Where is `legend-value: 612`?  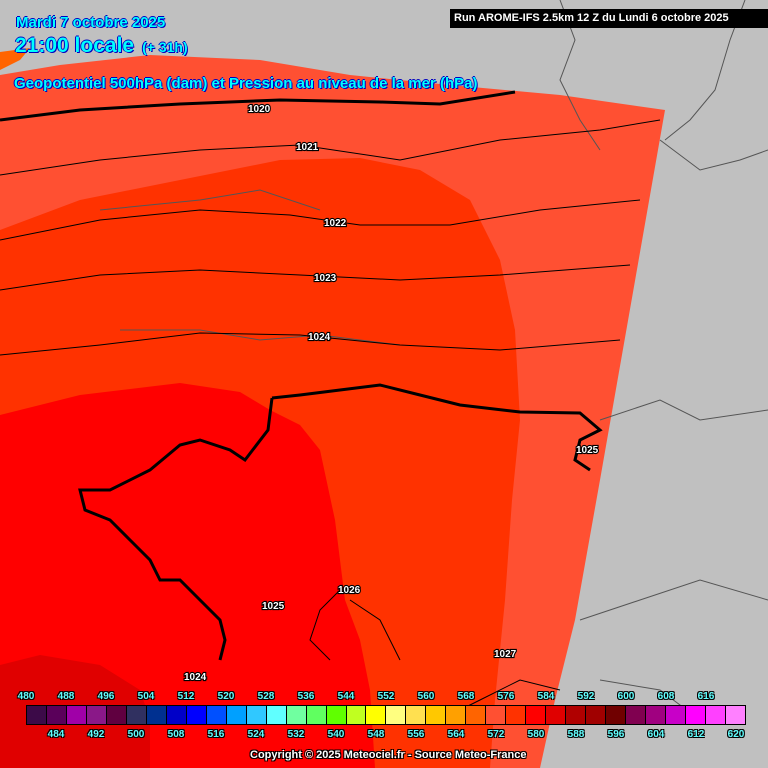 legend-value: 612 is located at coordinates (696, 734).